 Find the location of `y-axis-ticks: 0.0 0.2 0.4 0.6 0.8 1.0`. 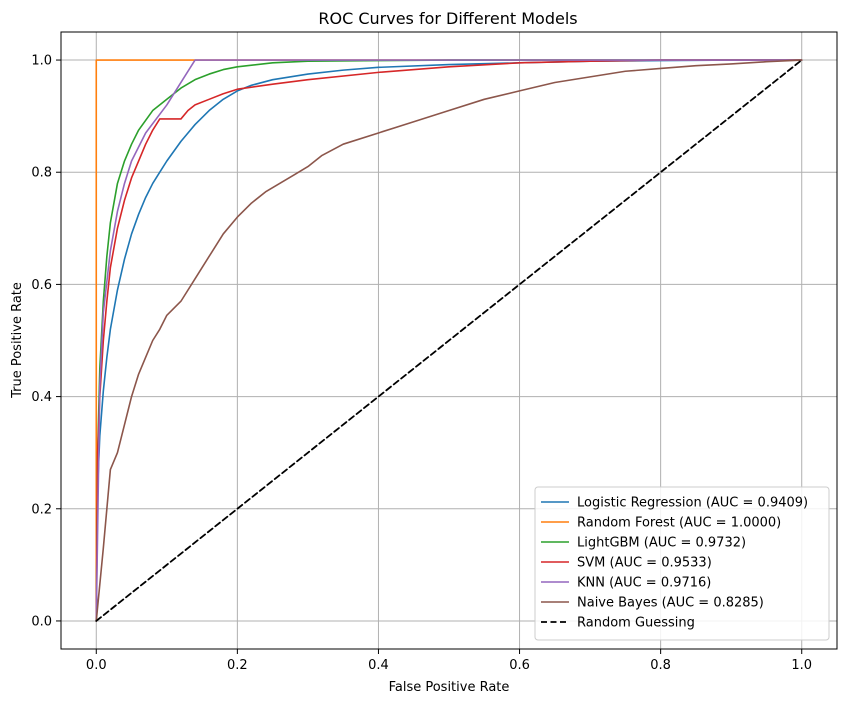

y-axis-ticks: 0.0 0.2 0.4 0.6 0.8 1.0 is located at coordinates (46, 341).